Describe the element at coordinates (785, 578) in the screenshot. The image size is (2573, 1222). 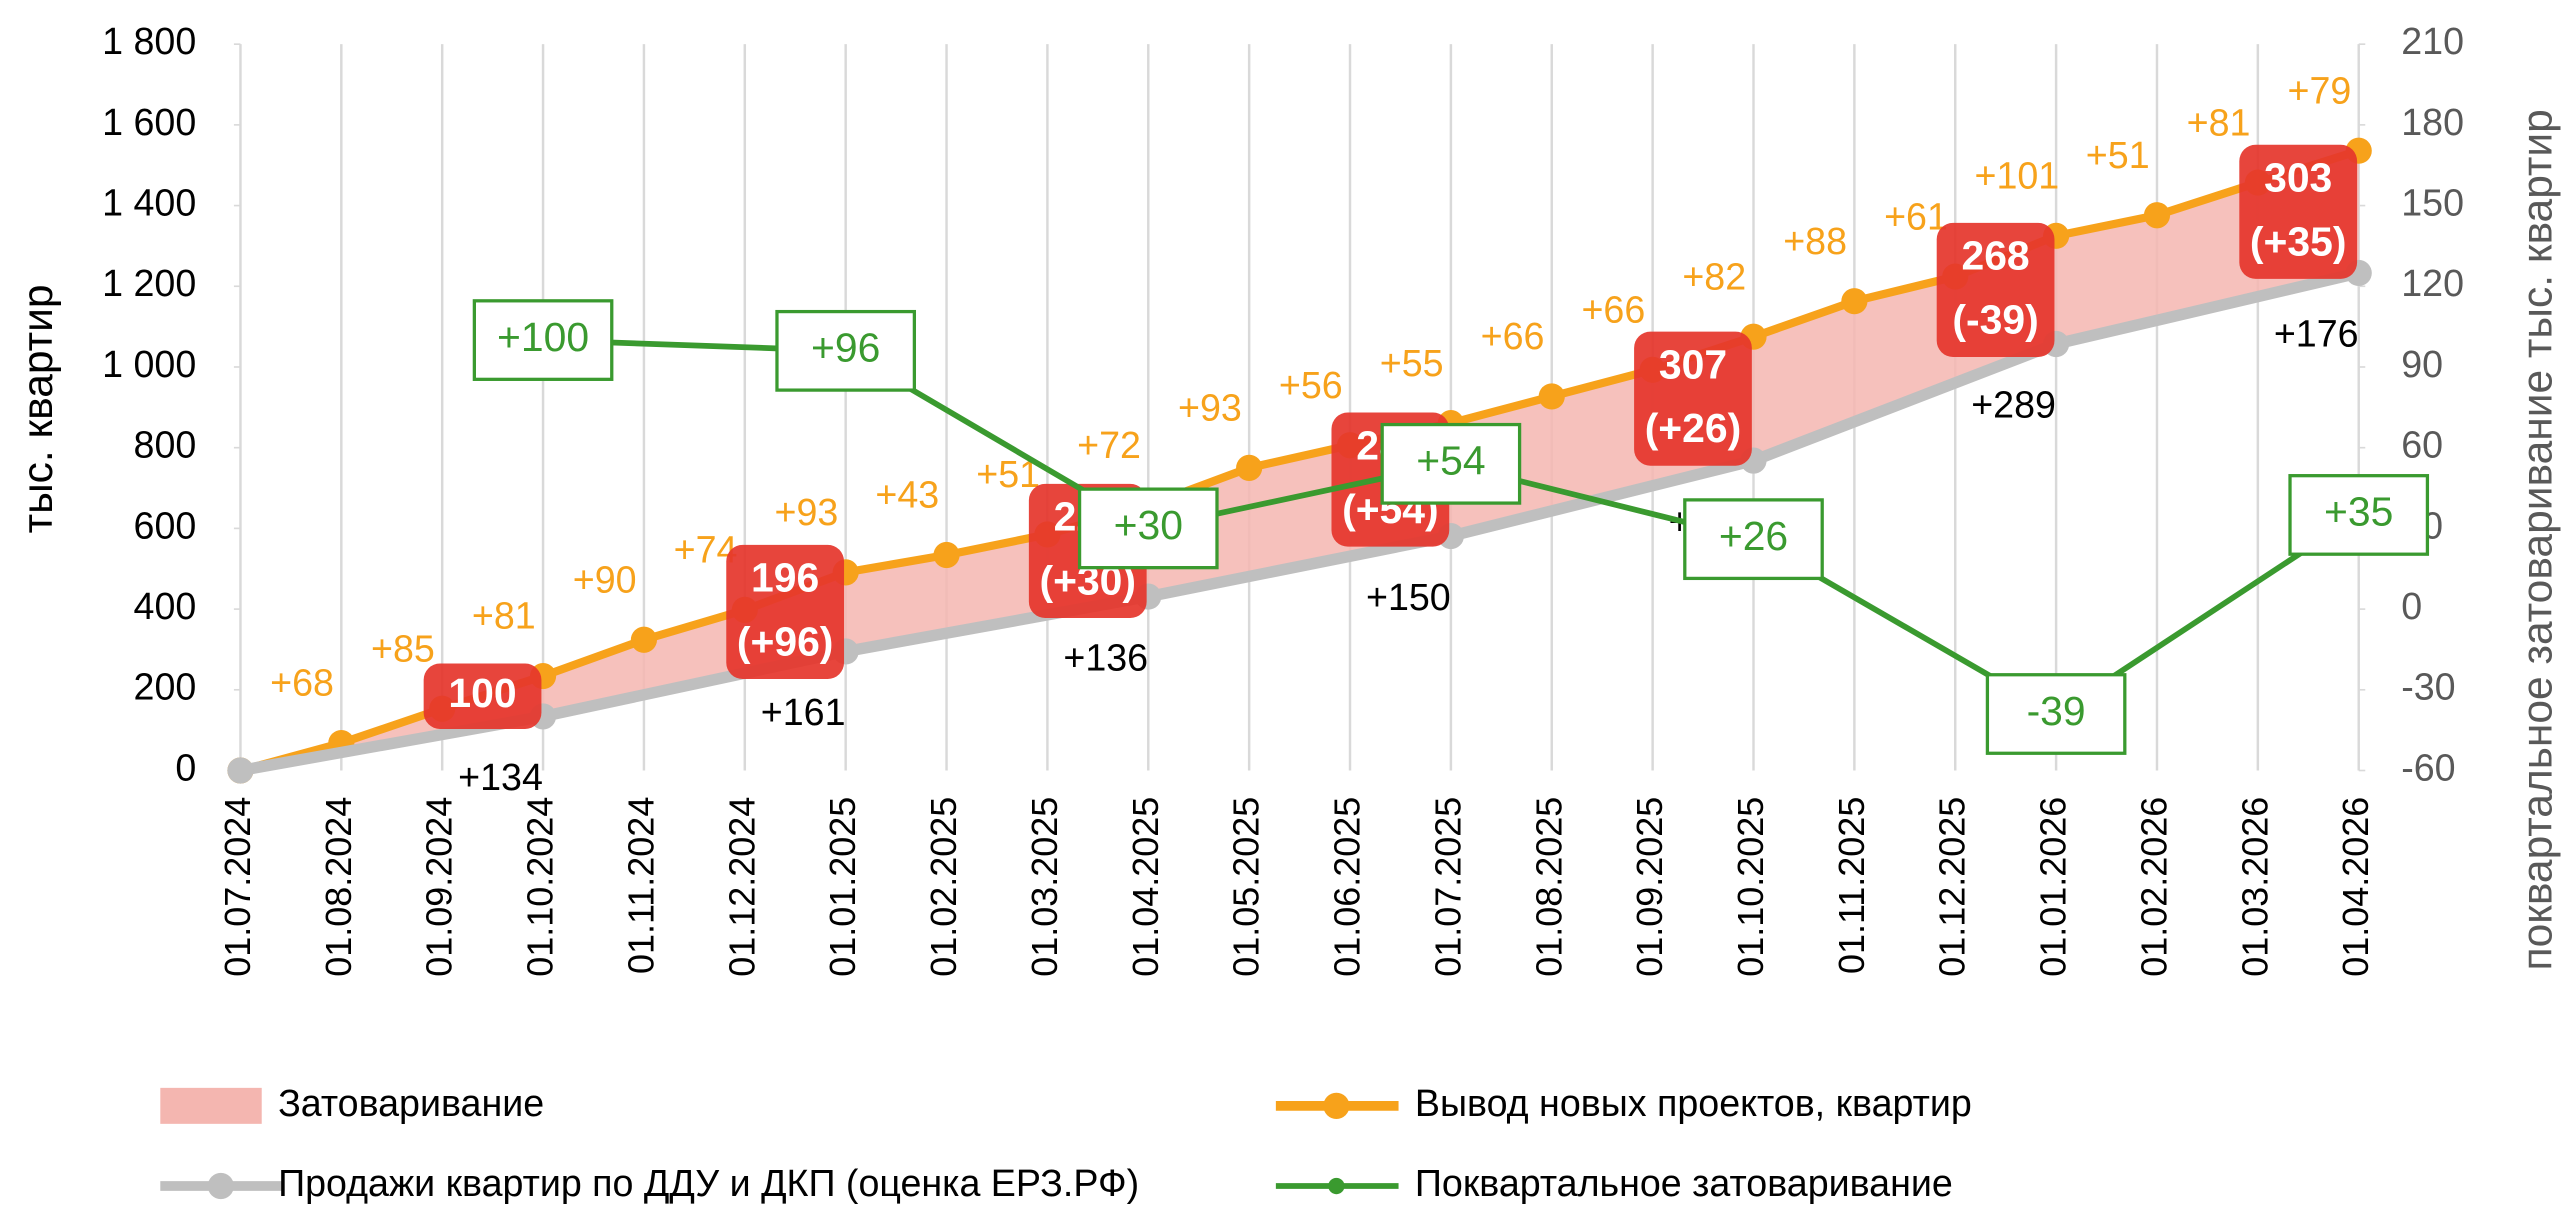
I see `stock-label: 196` at that location.